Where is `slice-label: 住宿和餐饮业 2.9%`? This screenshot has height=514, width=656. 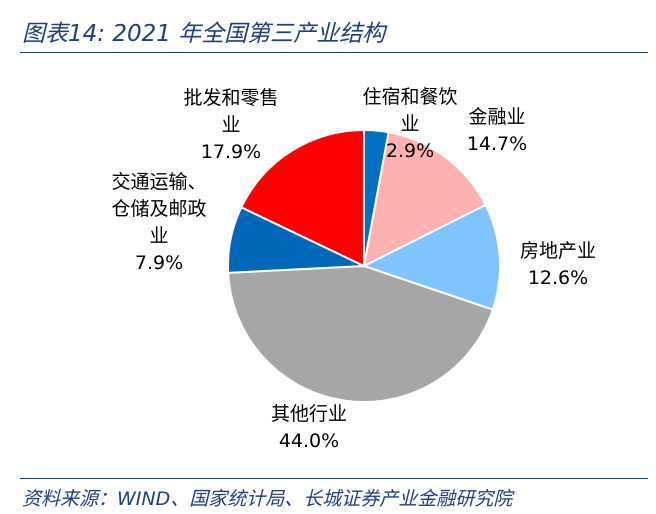 slice-label: 住宿和餐饮业 2.9% is located at coordinates (409, 124).